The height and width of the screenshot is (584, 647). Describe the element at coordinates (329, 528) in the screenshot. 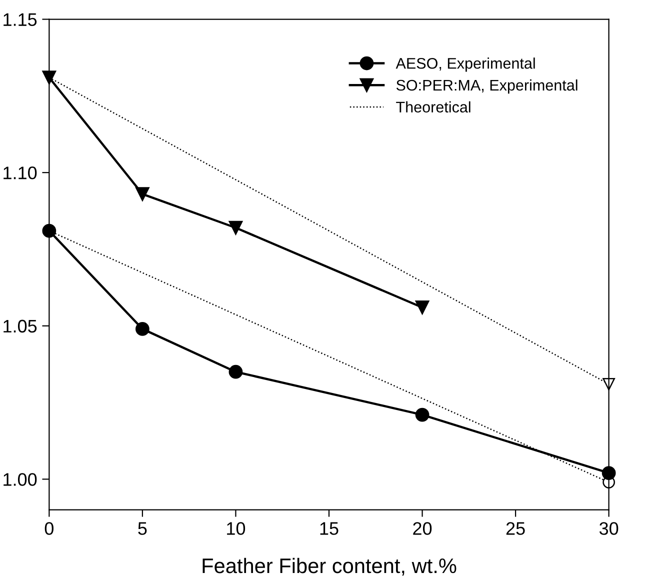

I see `x-tick-label: 15` at that location.